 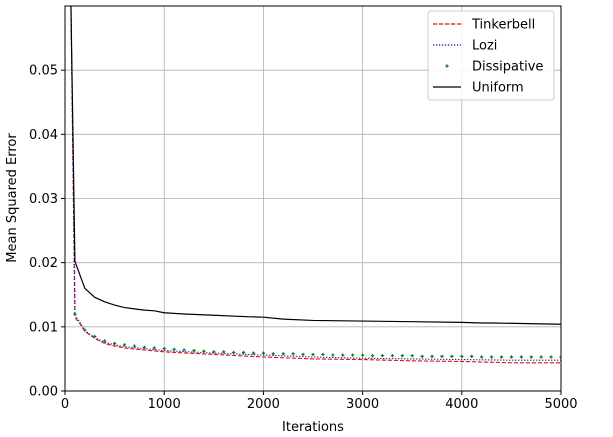 I want to click on x-tick-label: 3000, so click(x=362, y=404).